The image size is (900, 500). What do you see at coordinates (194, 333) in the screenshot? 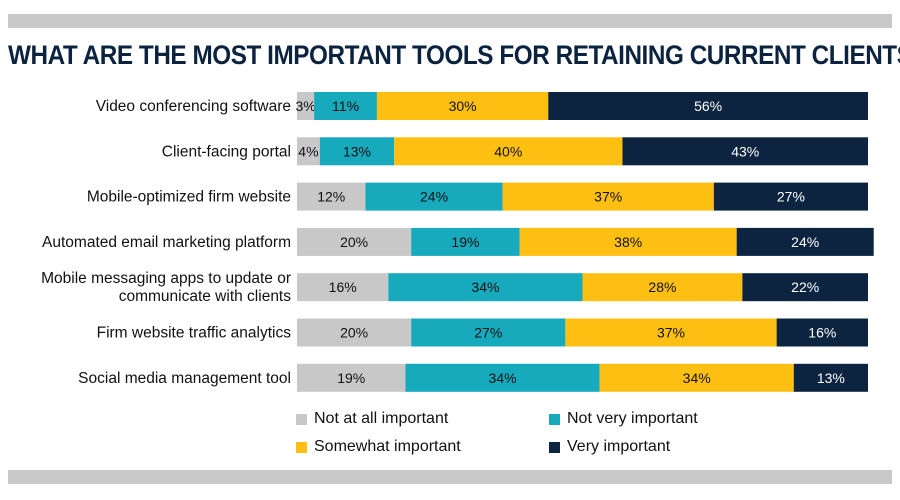
I see `category-label: Firm website traffic analytics` at bounding box center [194, 333].